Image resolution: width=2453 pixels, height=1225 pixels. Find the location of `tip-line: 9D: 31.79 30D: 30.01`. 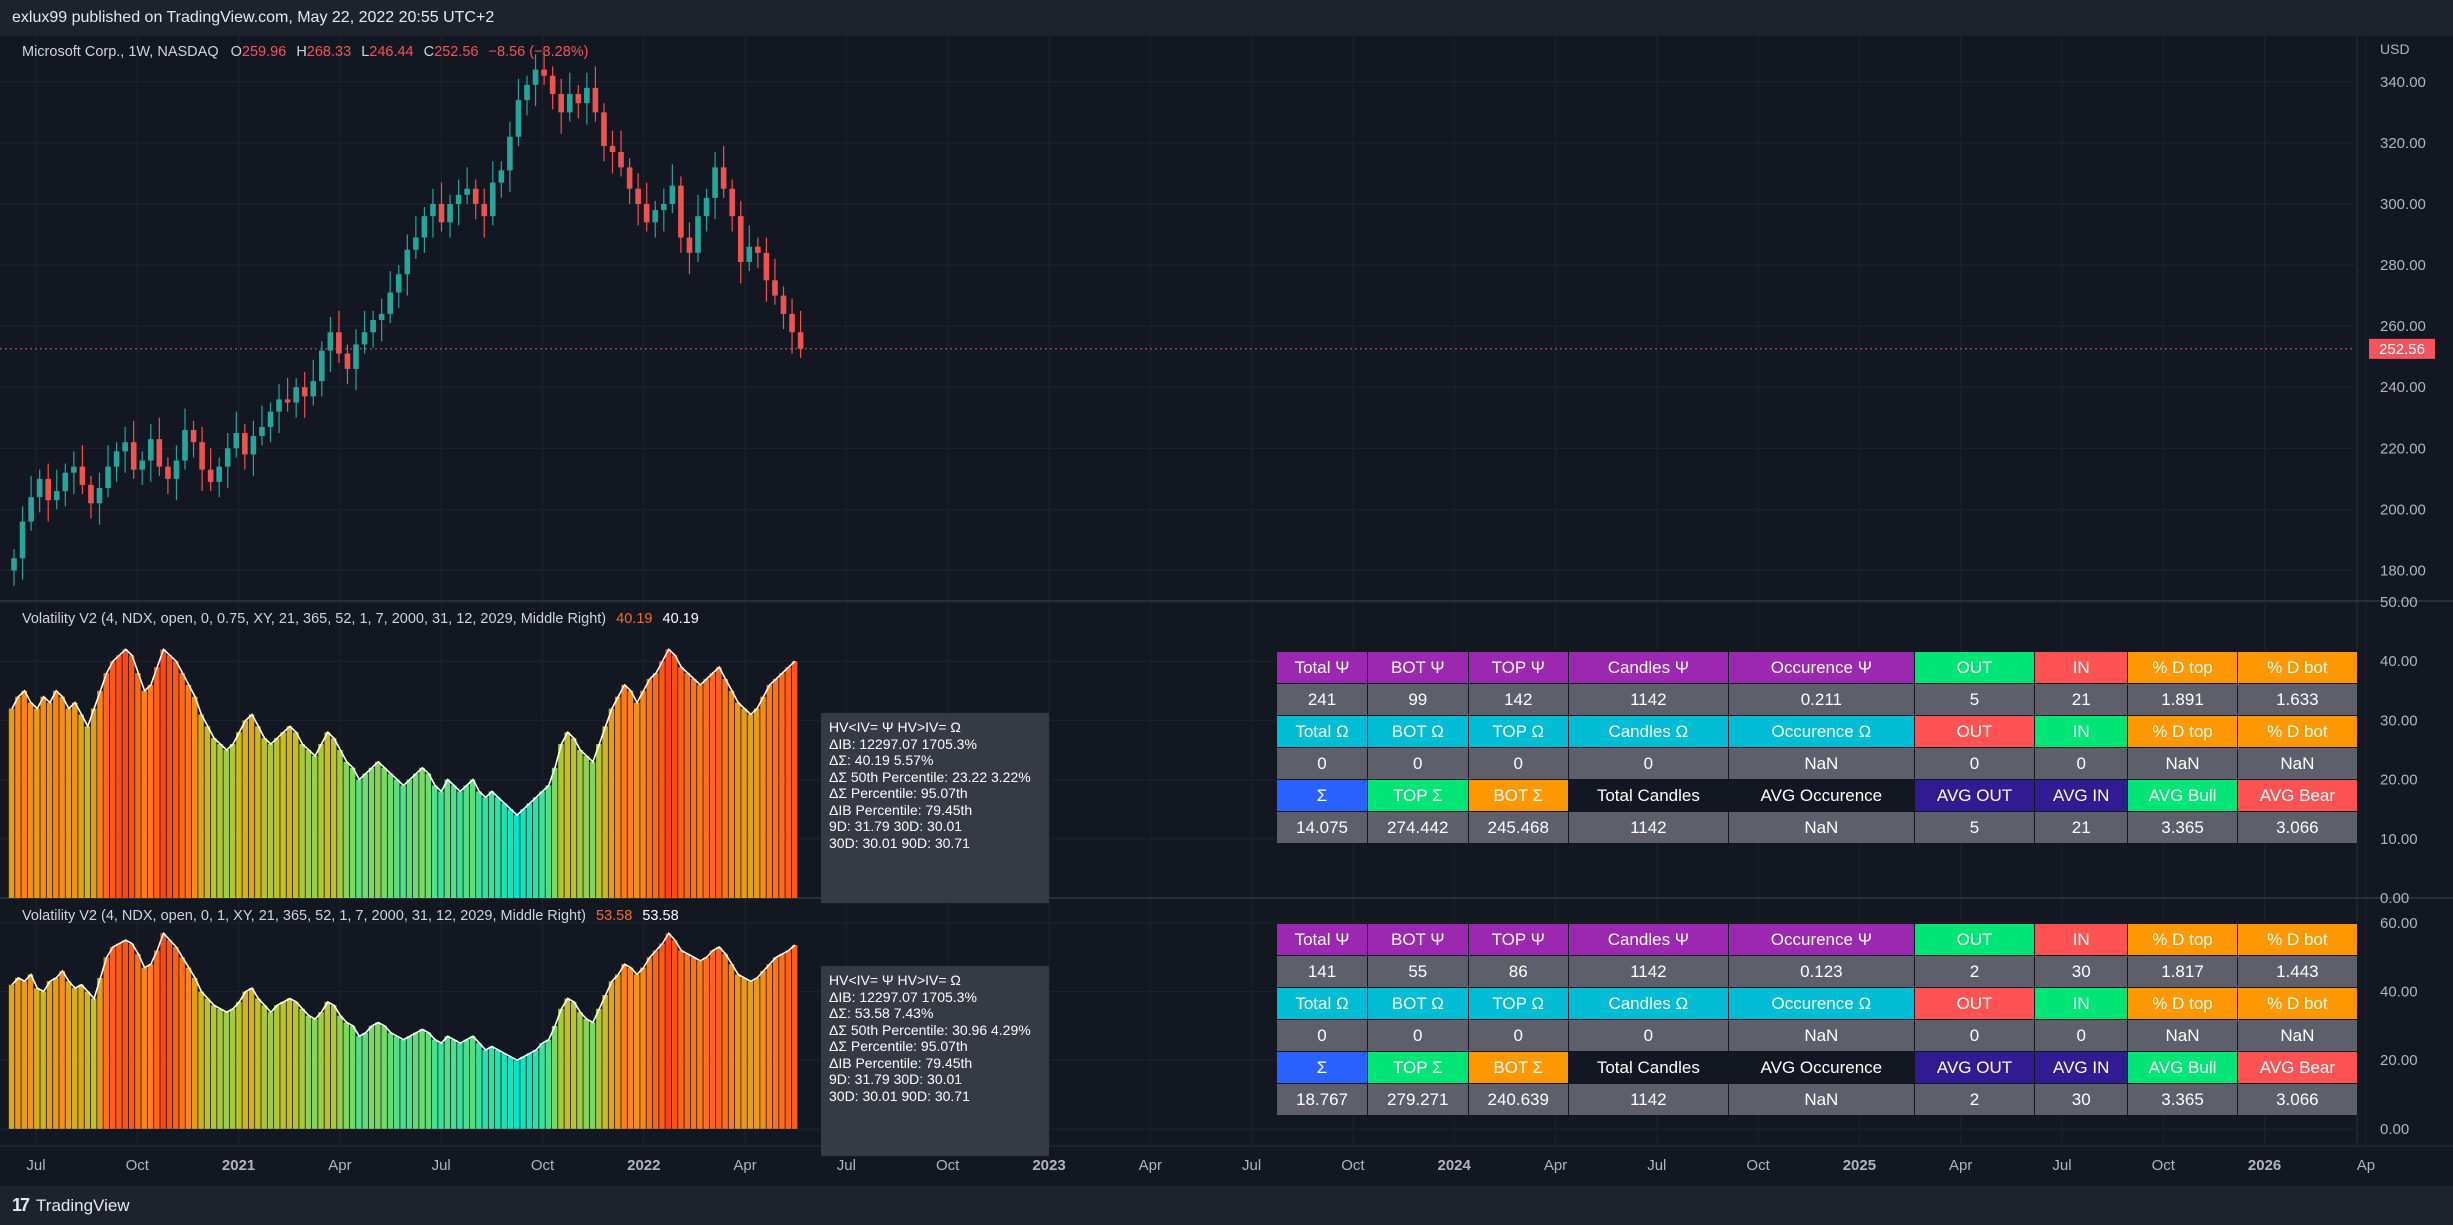

tip-line: 9D: 31.79 30D: 30.01 is located at coordinates (896, 1079).